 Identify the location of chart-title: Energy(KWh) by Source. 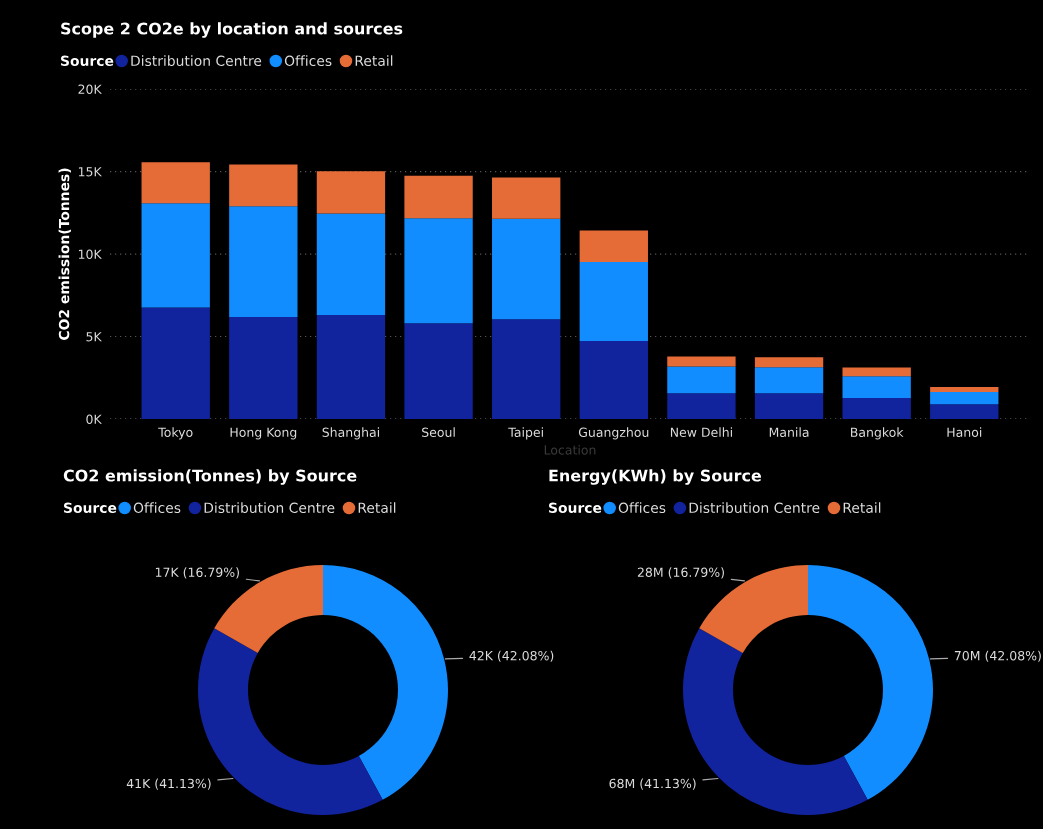
(655, 477).